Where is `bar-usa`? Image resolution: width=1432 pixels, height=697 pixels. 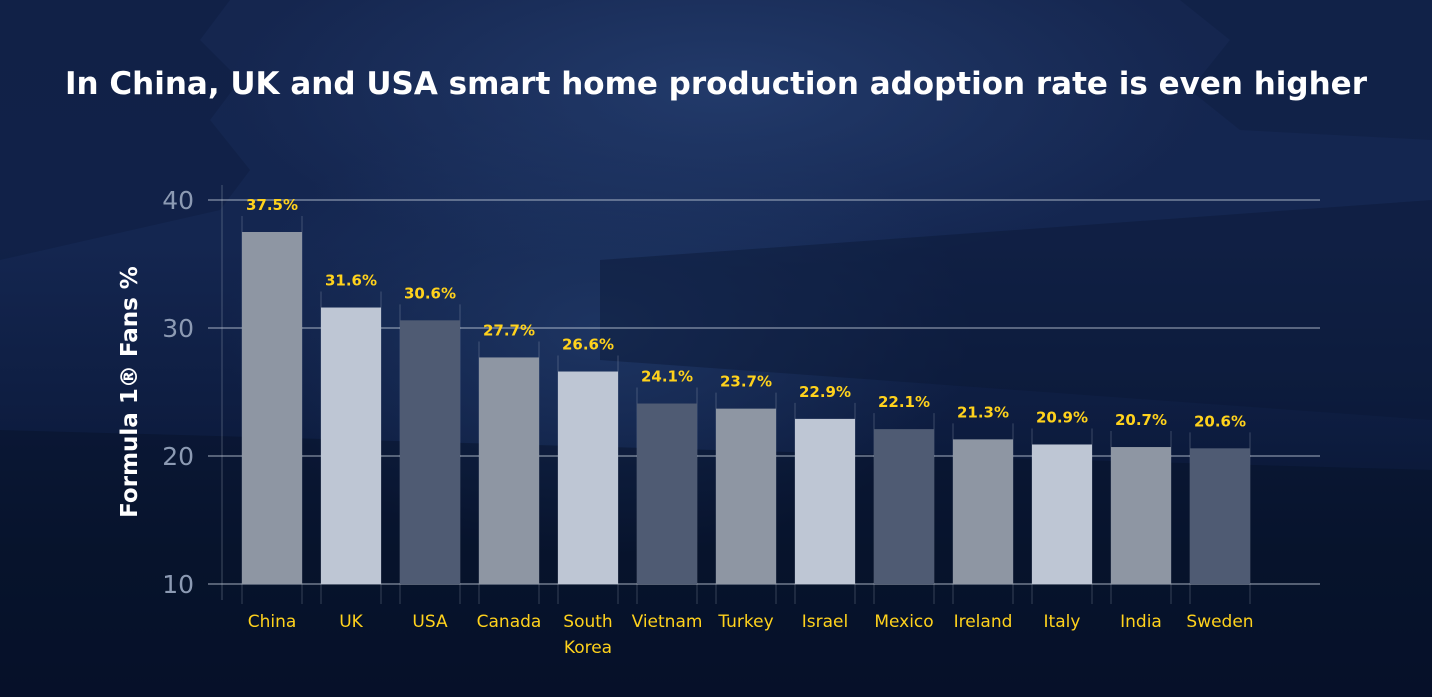 bar-usa is located at coordinates (430, 452).